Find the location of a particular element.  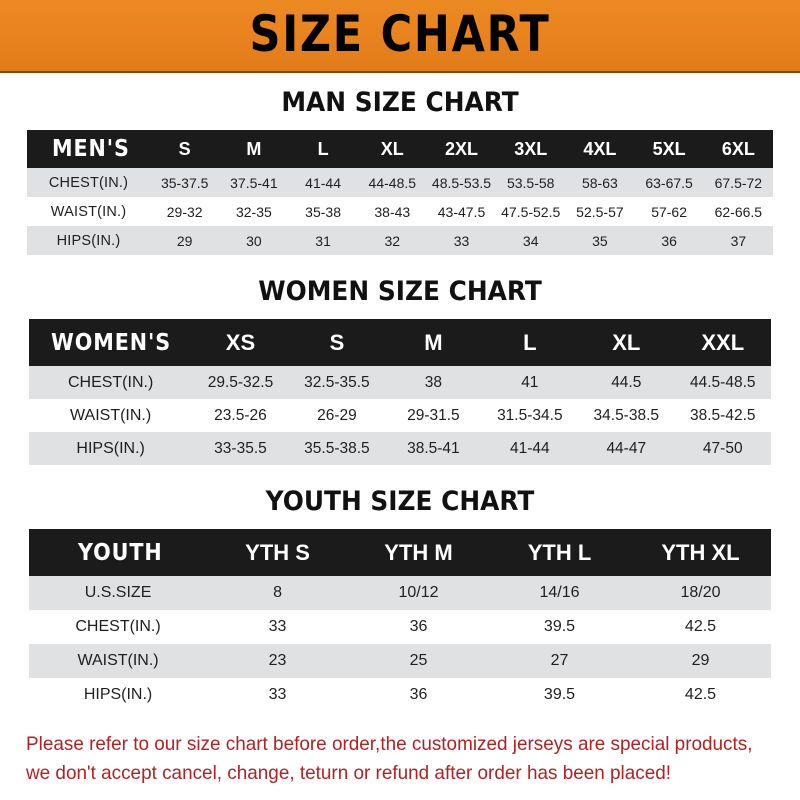

youth-header-label-text: YOUTH is located at coordinates (120, 552).